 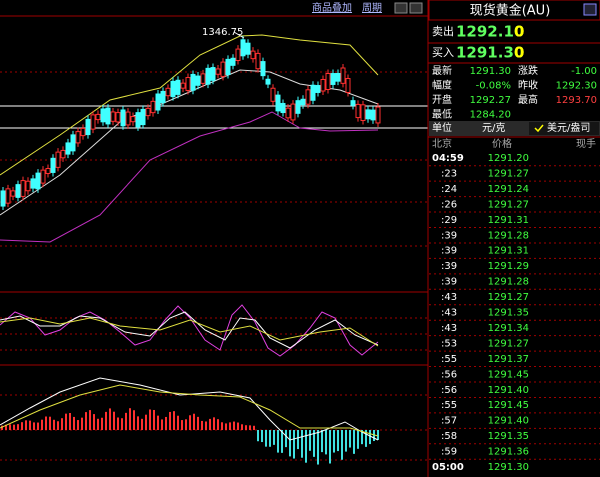 What do you see at coordinates (332, 7) in the screenshot?
I see `overlay-button: 商品叠加` at bounding box center [332, 7].